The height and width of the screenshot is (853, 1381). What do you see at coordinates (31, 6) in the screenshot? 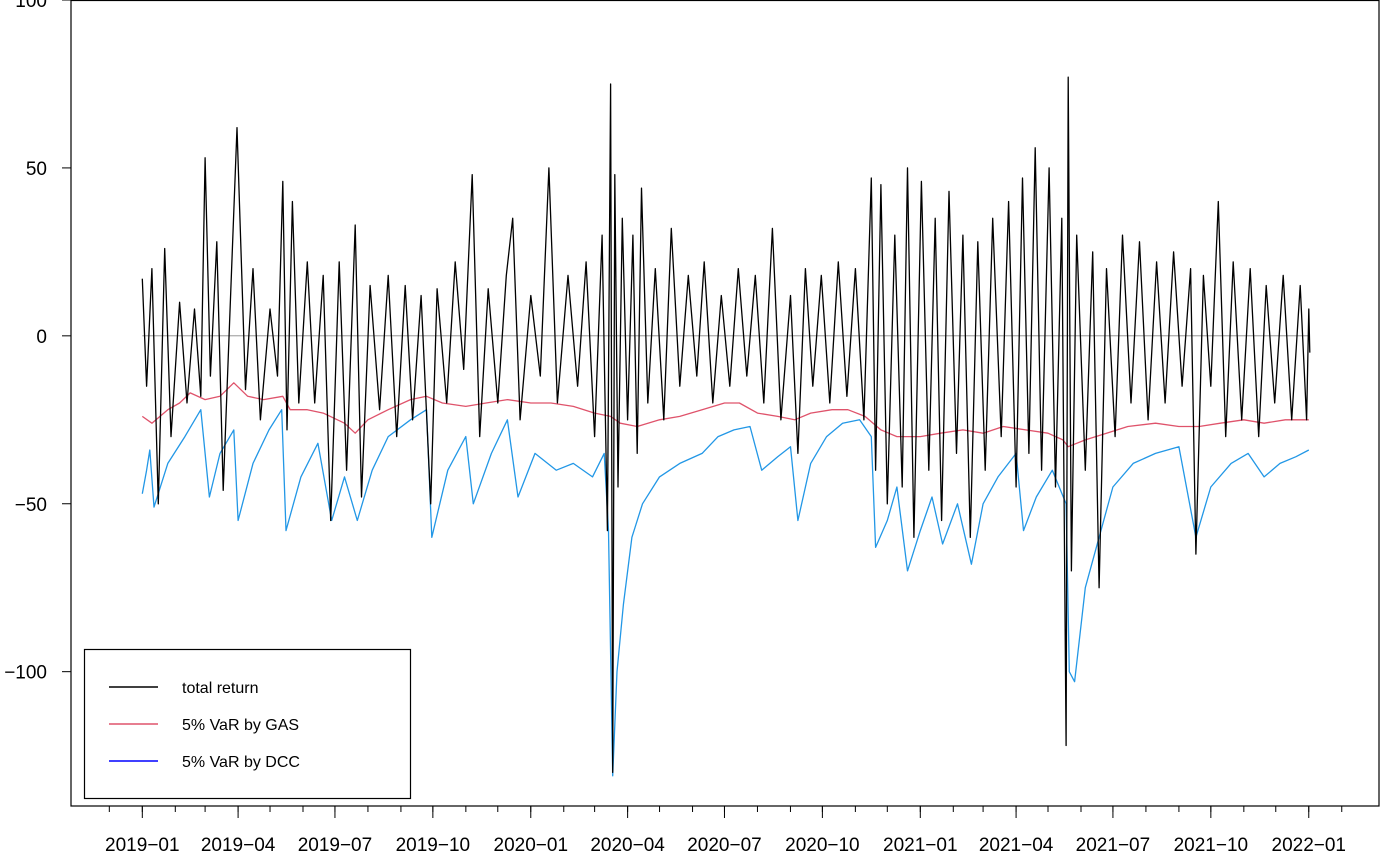
I see `y-tick-label: 100` at bounding box center [31, 6].